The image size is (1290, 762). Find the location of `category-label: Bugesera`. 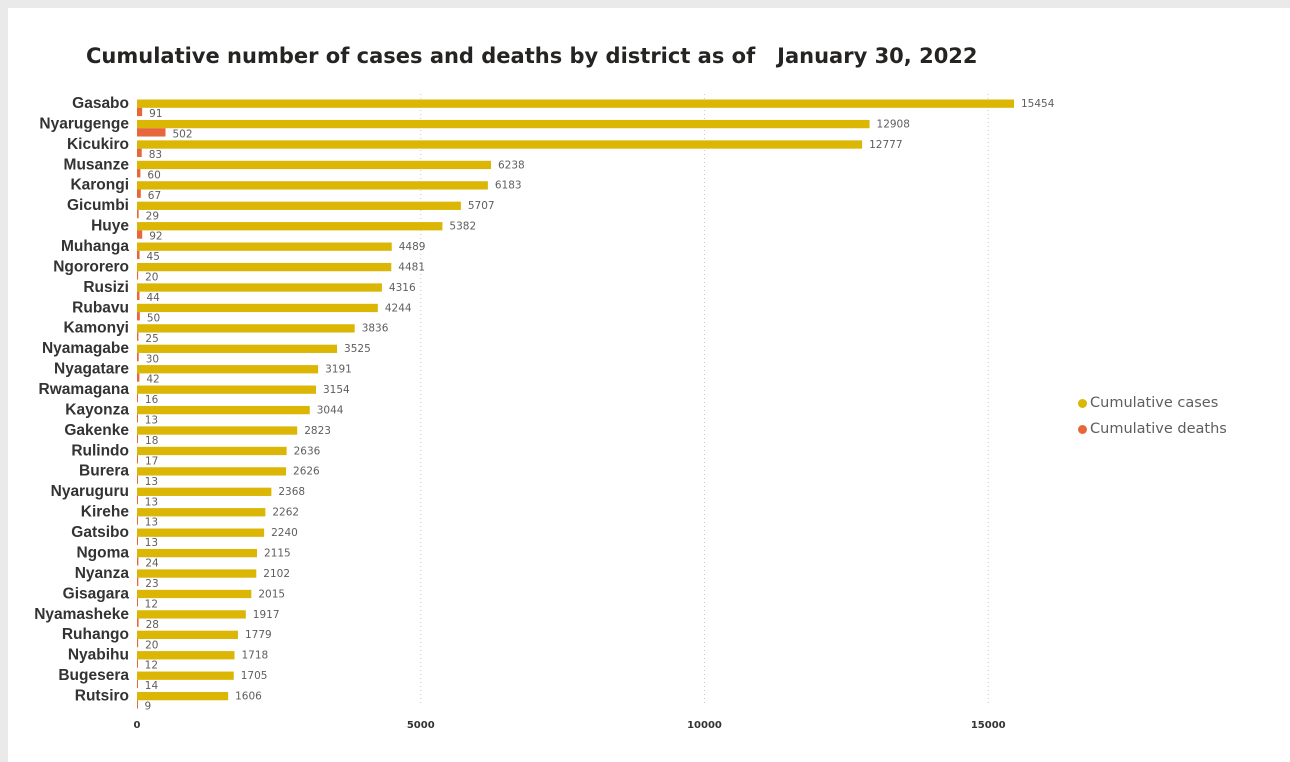

category-label: Bugesera is located at coordinates (93, 675).